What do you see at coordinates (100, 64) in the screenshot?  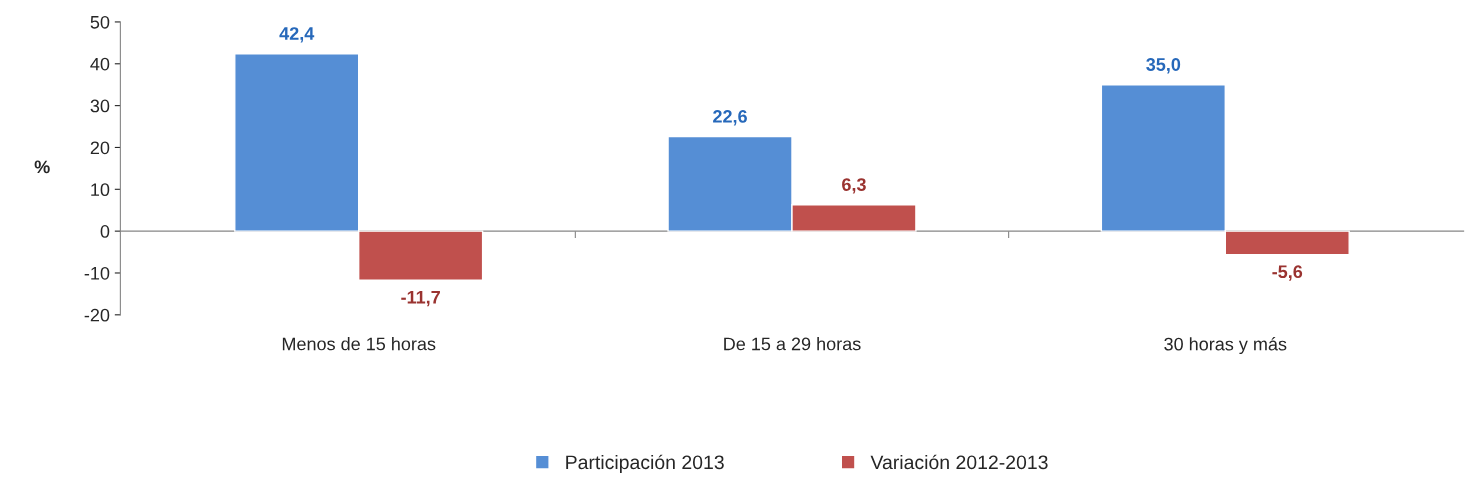 I see `y-tick-label: 40` at bounding box center [100, 64].